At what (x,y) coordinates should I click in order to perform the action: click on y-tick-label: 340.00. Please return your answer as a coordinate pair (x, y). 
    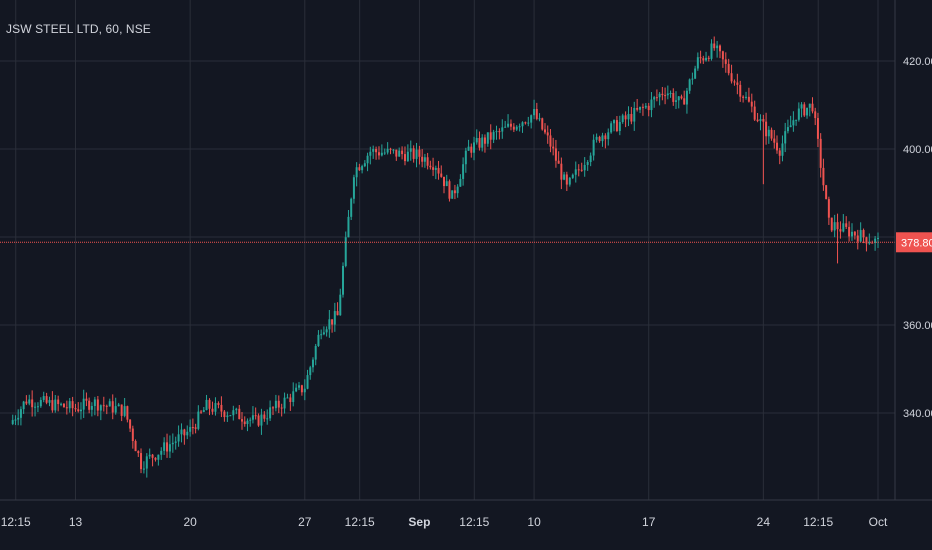
    Looking at the image, I should click on (917, 414).